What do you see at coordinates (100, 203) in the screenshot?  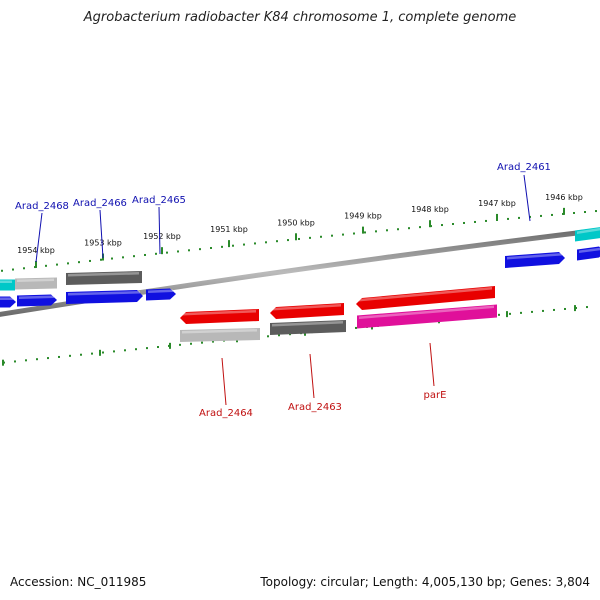 I see `gene-label: Arad_2466` at bounding box center [100, 203].